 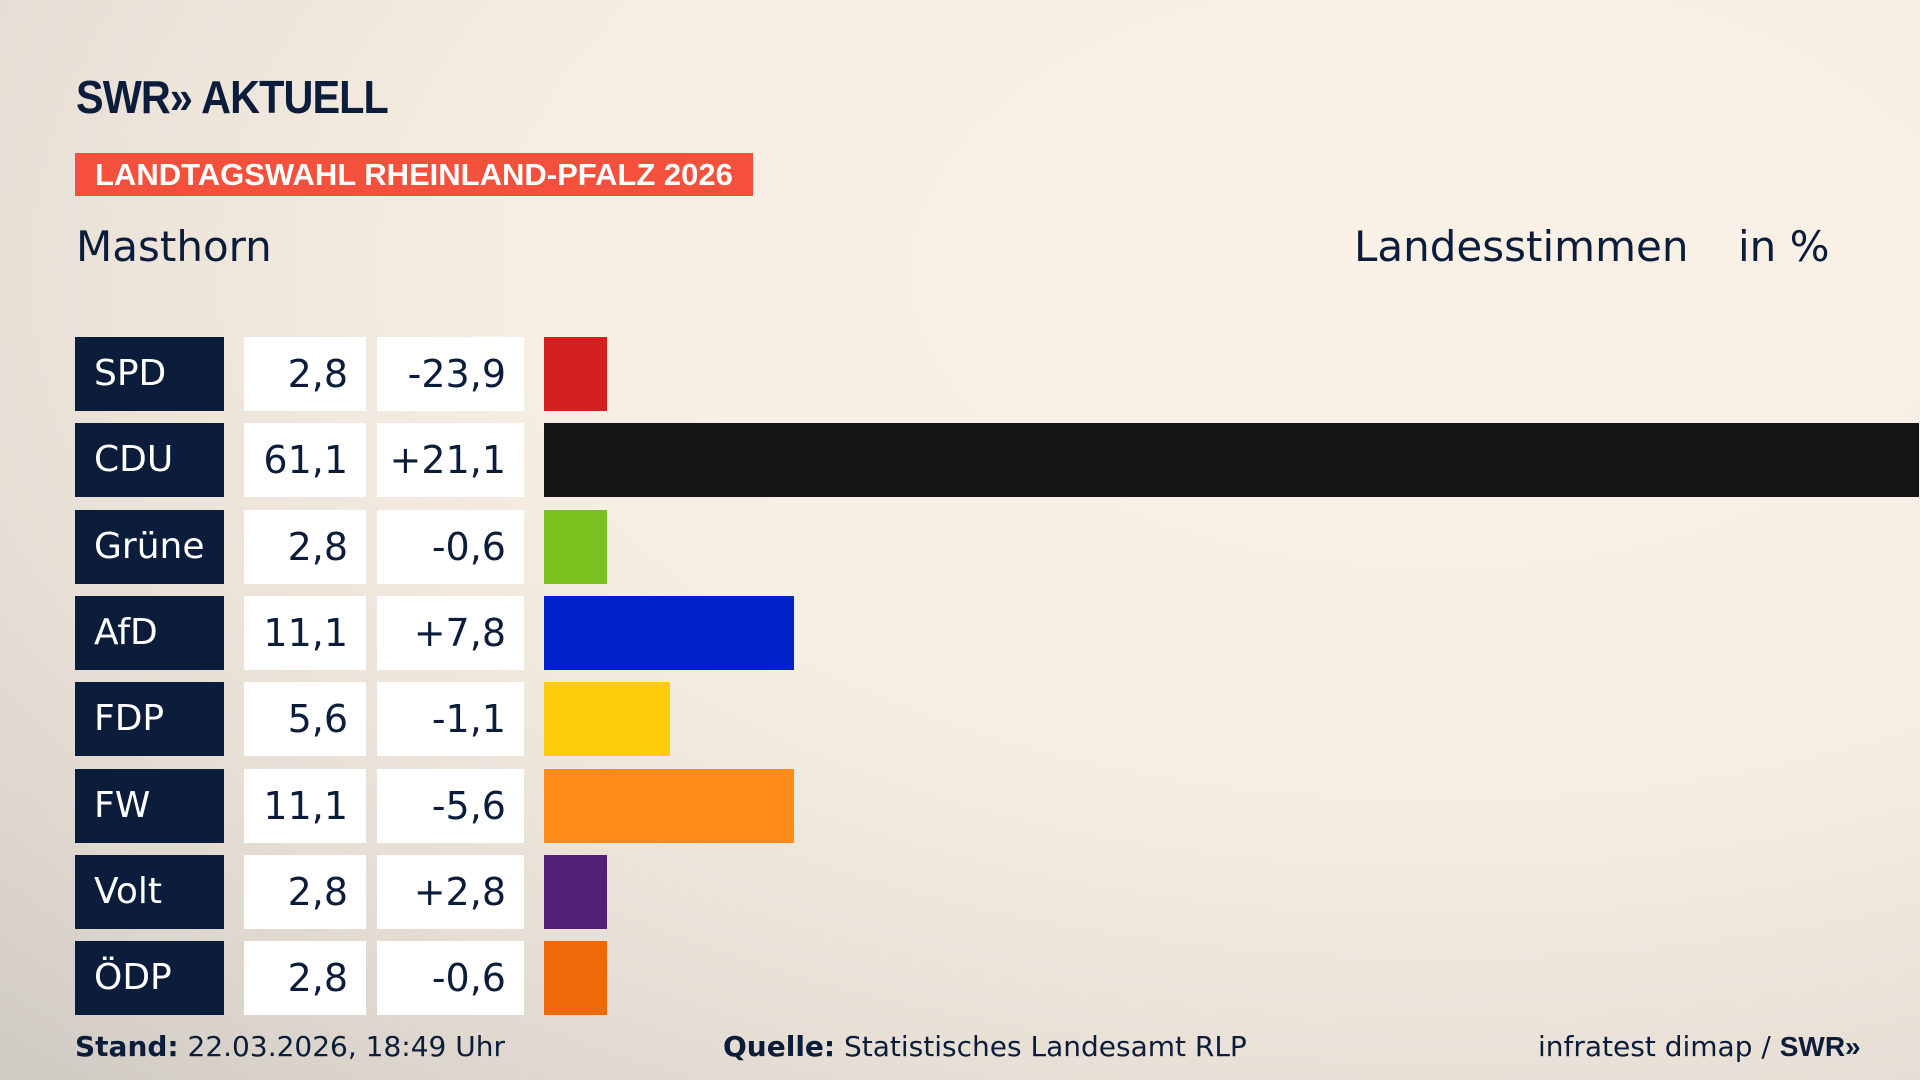 I want to click on diff-label: -23,9, so click(x=450, y=374).